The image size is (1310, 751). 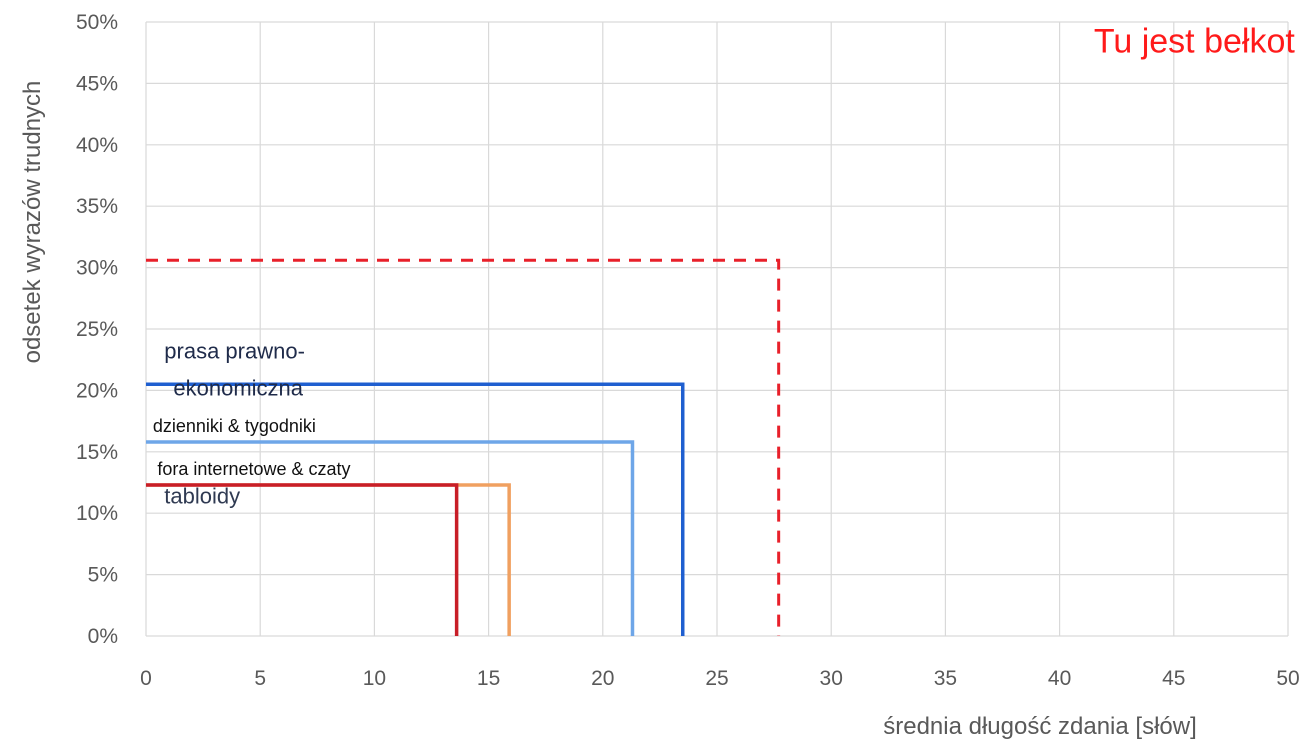 I want to click on y-axis-title: odsetek wyrazów trudnych, so click(x=32, y=222).